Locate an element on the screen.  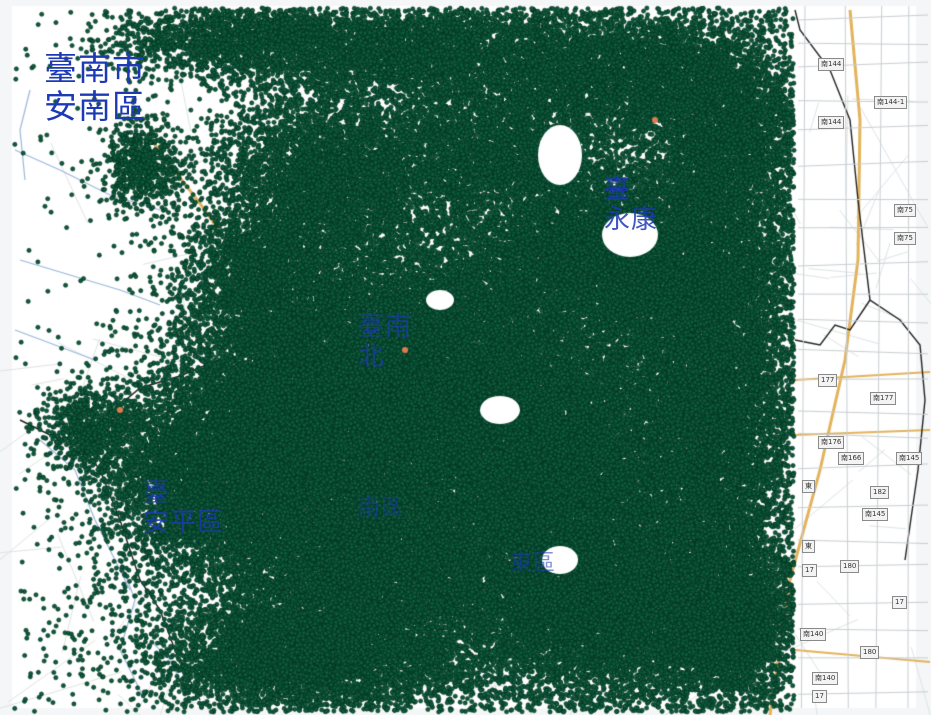
district-label-east-lower: 東區 is located at coordinates (533, 563).